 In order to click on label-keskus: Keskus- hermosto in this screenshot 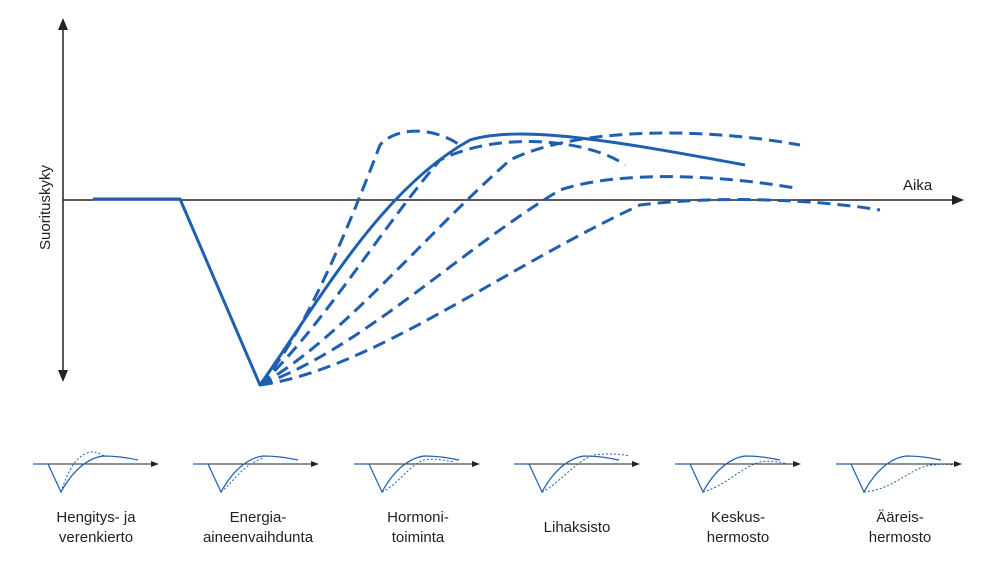, I will do `click(738, 528)`.